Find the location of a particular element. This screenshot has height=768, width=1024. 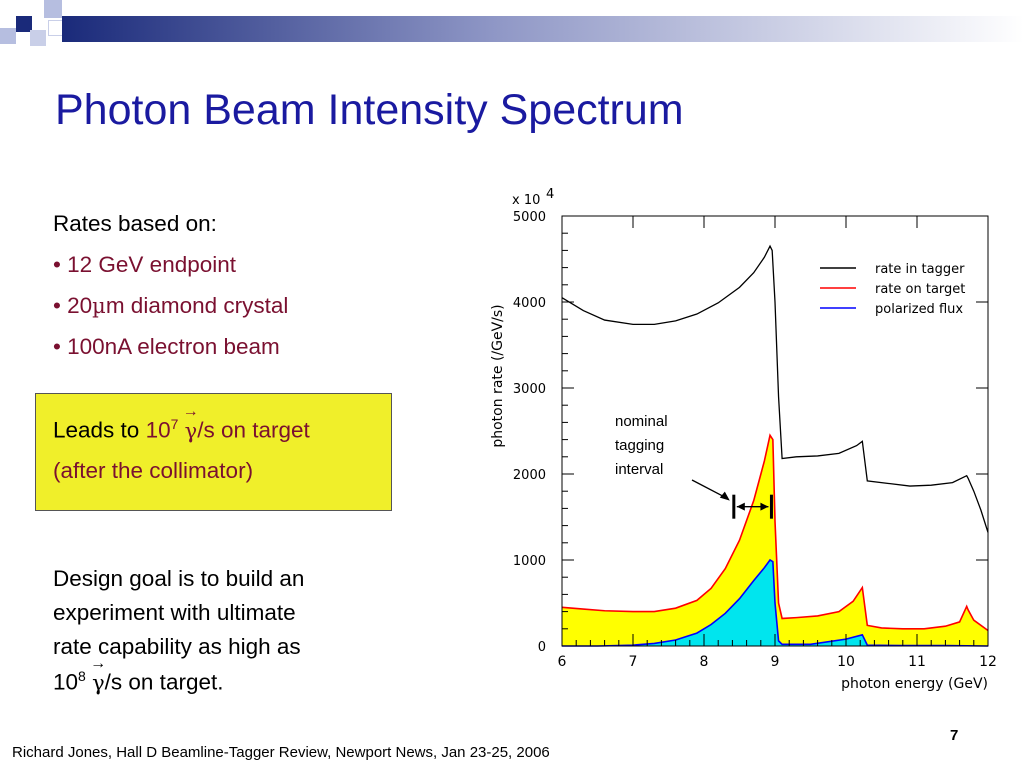

y-tick-label: 2000 is located at coordinates (529, 475).